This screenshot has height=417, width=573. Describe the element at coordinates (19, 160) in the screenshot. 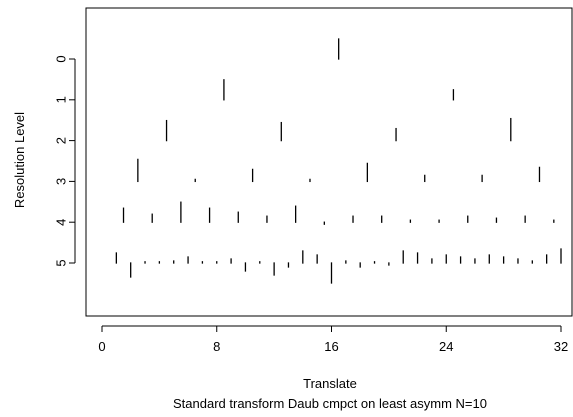

I see `y-axis-title: Resolution Level` at that location.